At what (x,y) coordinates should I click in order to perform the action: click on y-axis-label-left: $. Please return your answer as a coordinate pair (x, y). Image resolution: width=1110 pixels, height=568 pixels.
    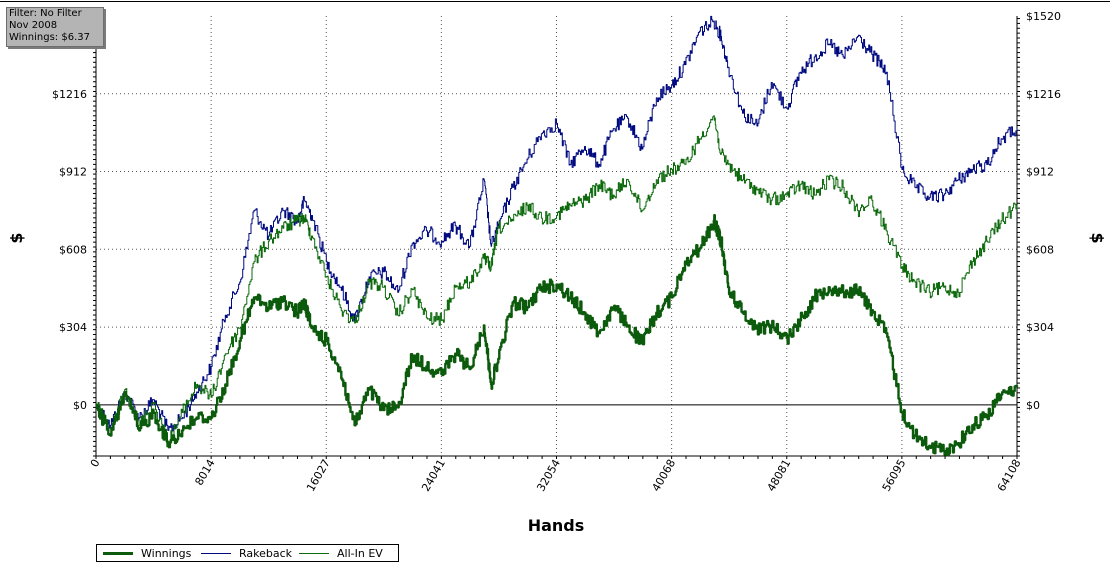
    Looking at the image, I should click on (16, 237).